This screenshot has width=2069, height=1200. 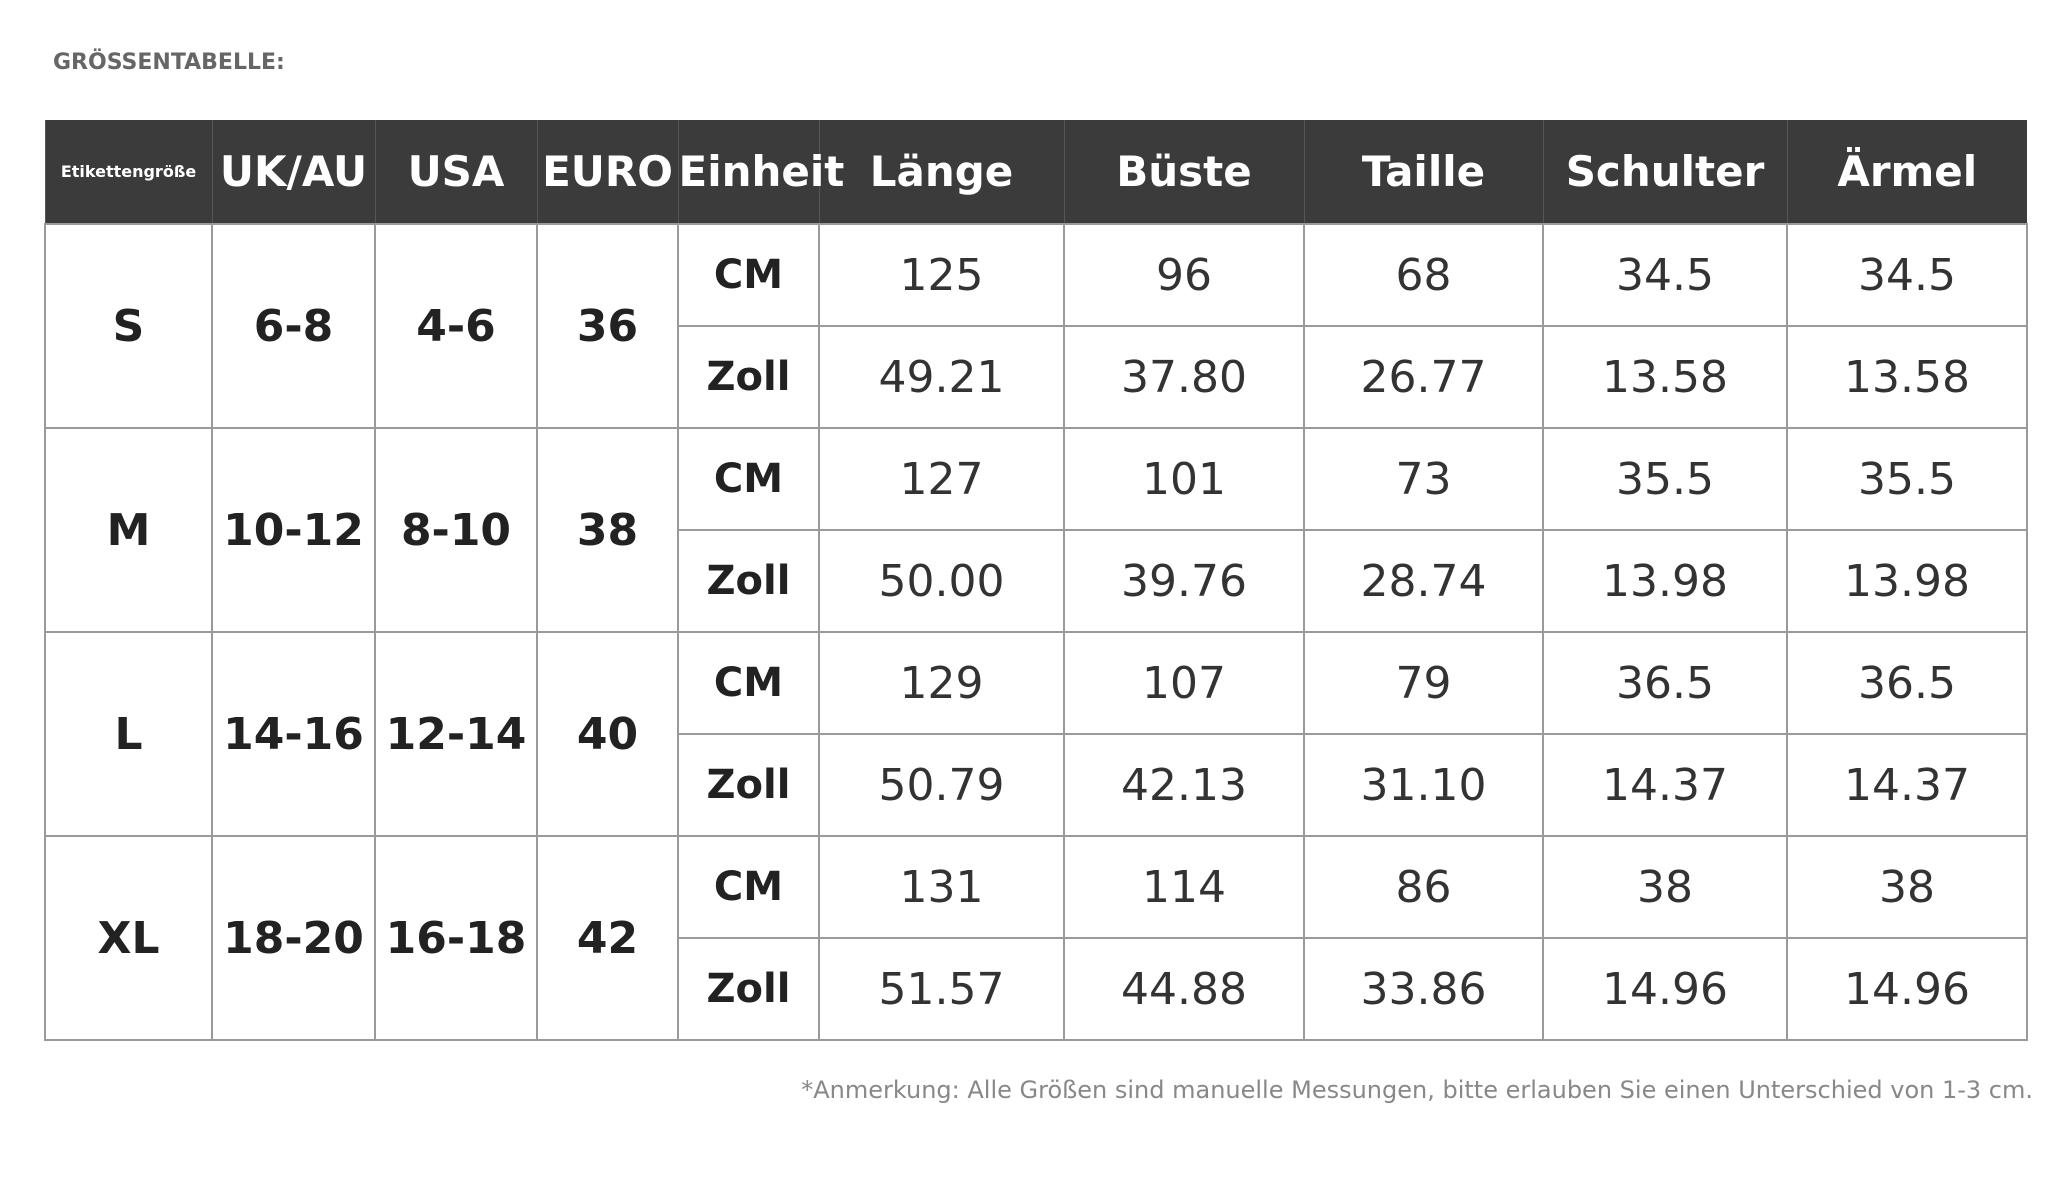 I want to click on column-header: Länge, so click(x=941, y=172).